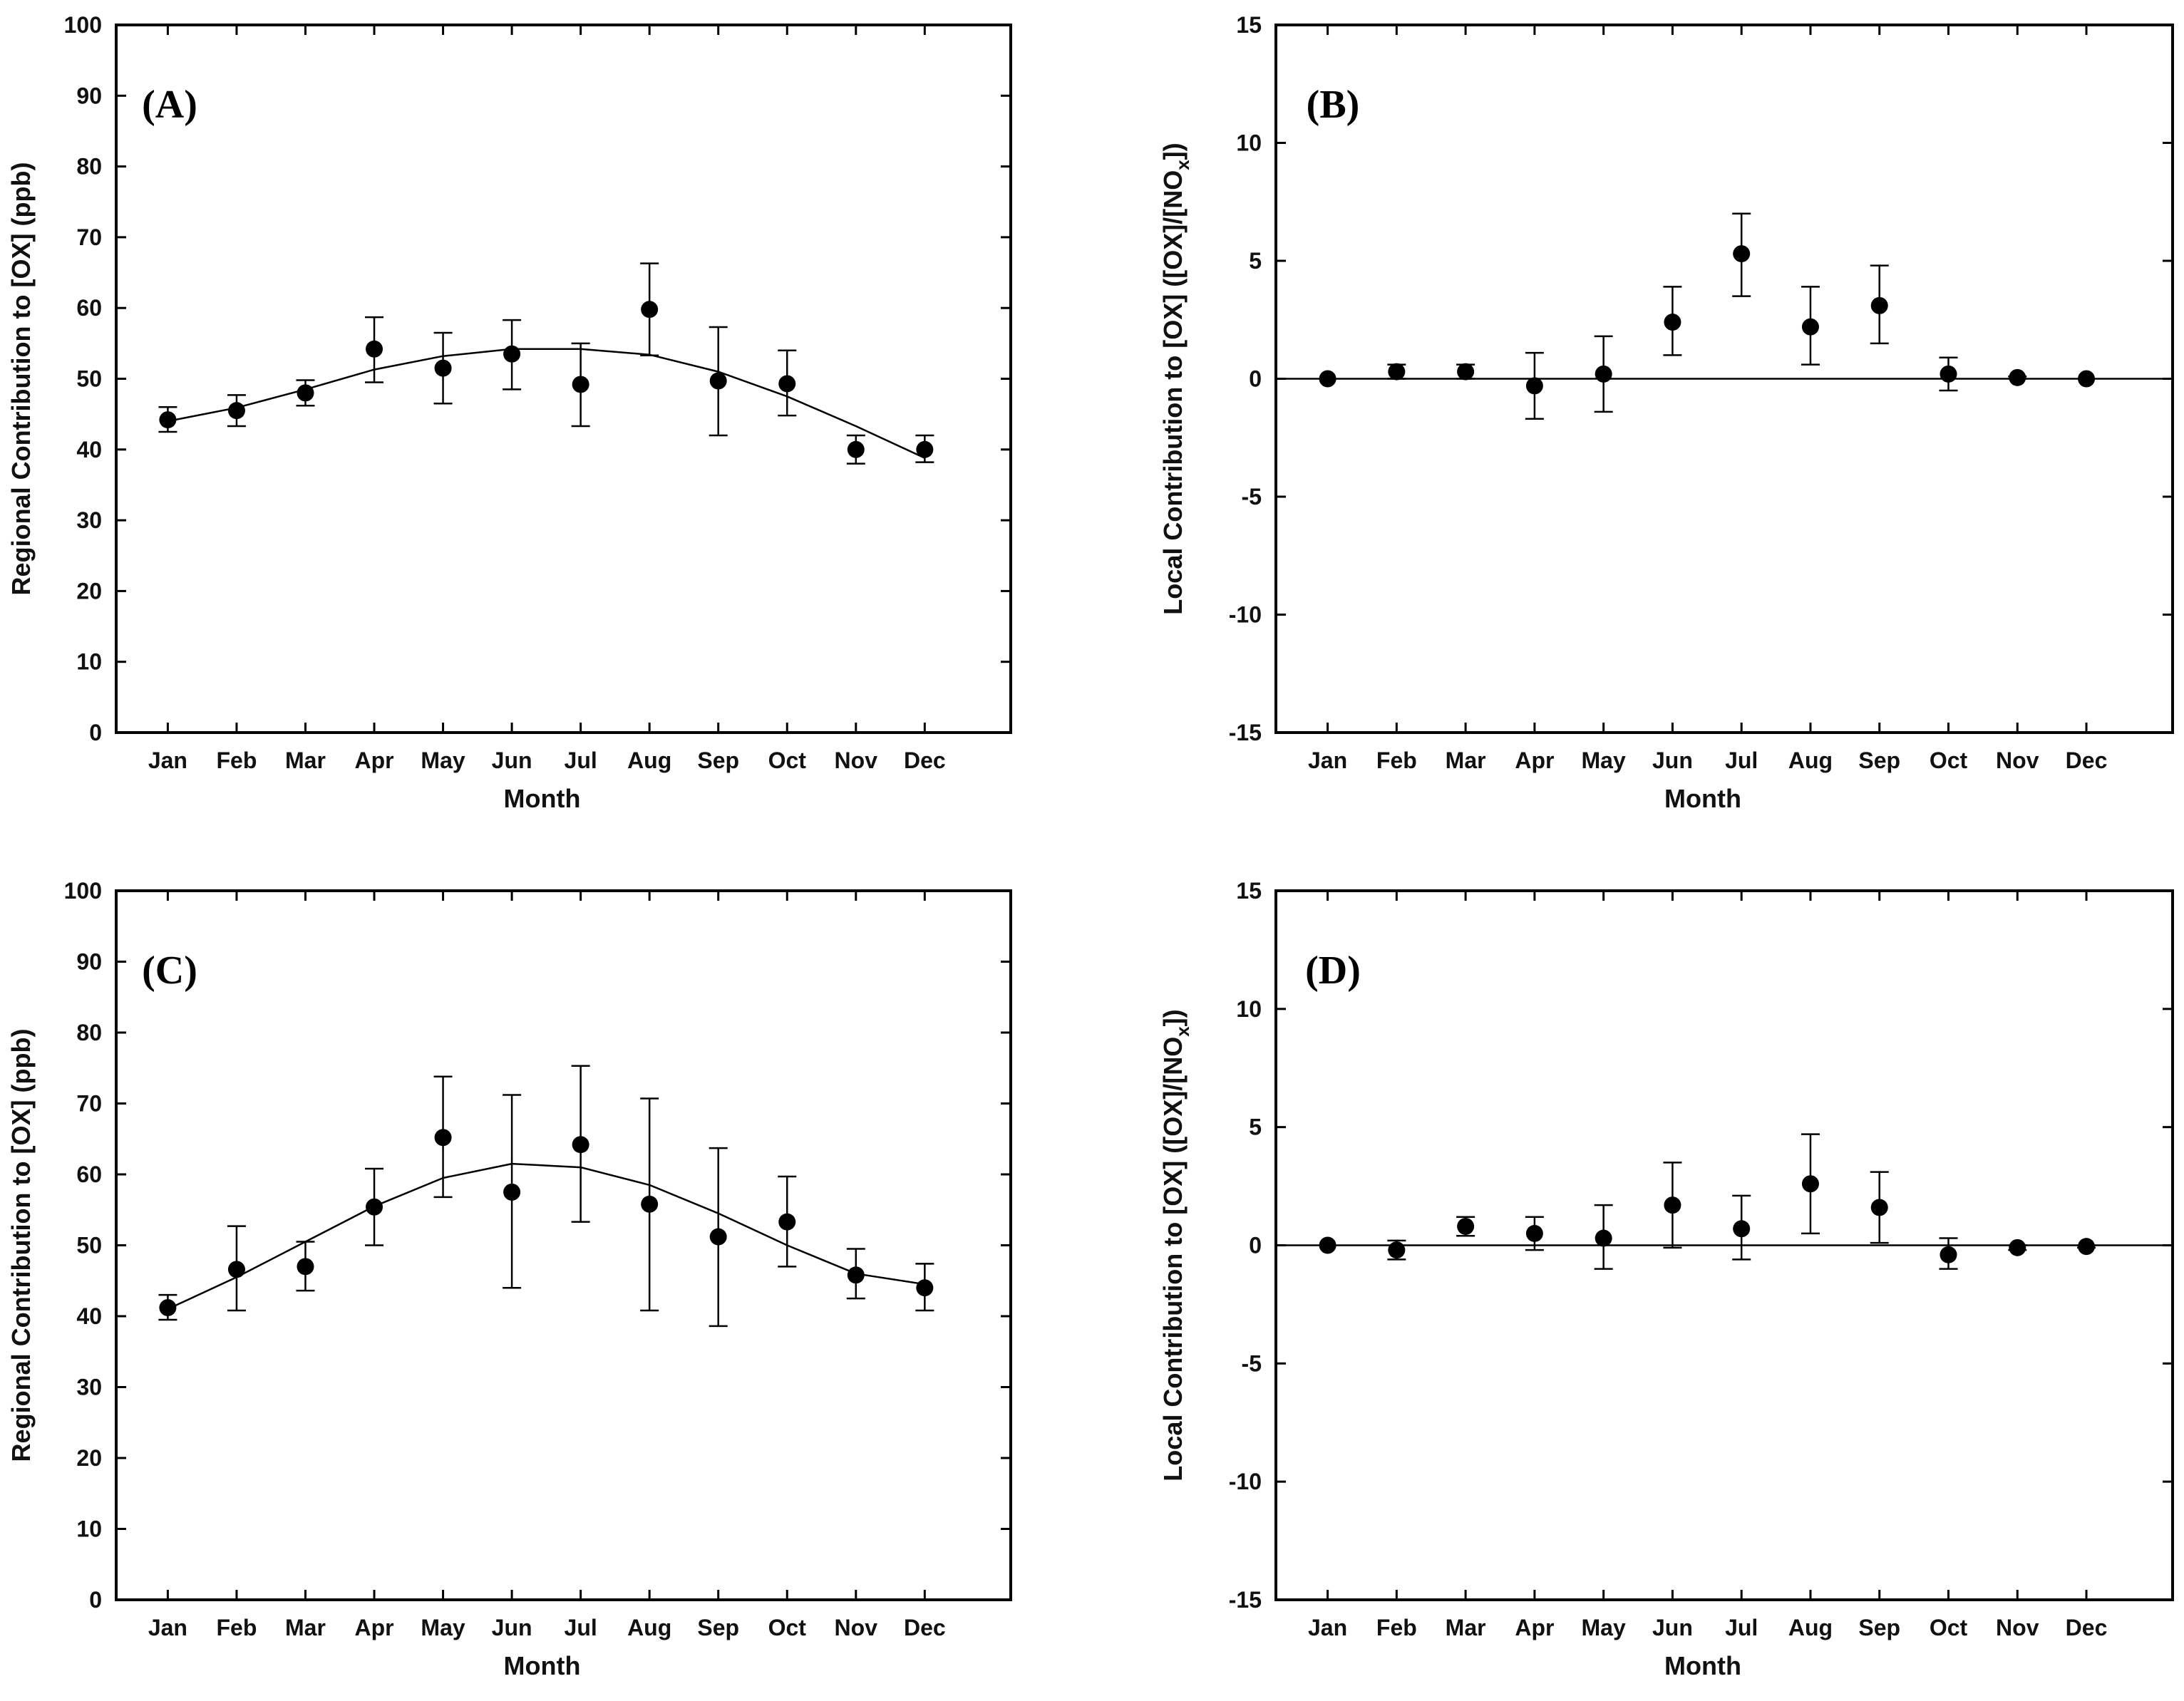 Image resolution: width=2184 pixels, height=1701 pixels. What do you see at coordinates (169, 105) in the screenshot?
I see `panel-label: (A)` at bounding box center [169, 105].